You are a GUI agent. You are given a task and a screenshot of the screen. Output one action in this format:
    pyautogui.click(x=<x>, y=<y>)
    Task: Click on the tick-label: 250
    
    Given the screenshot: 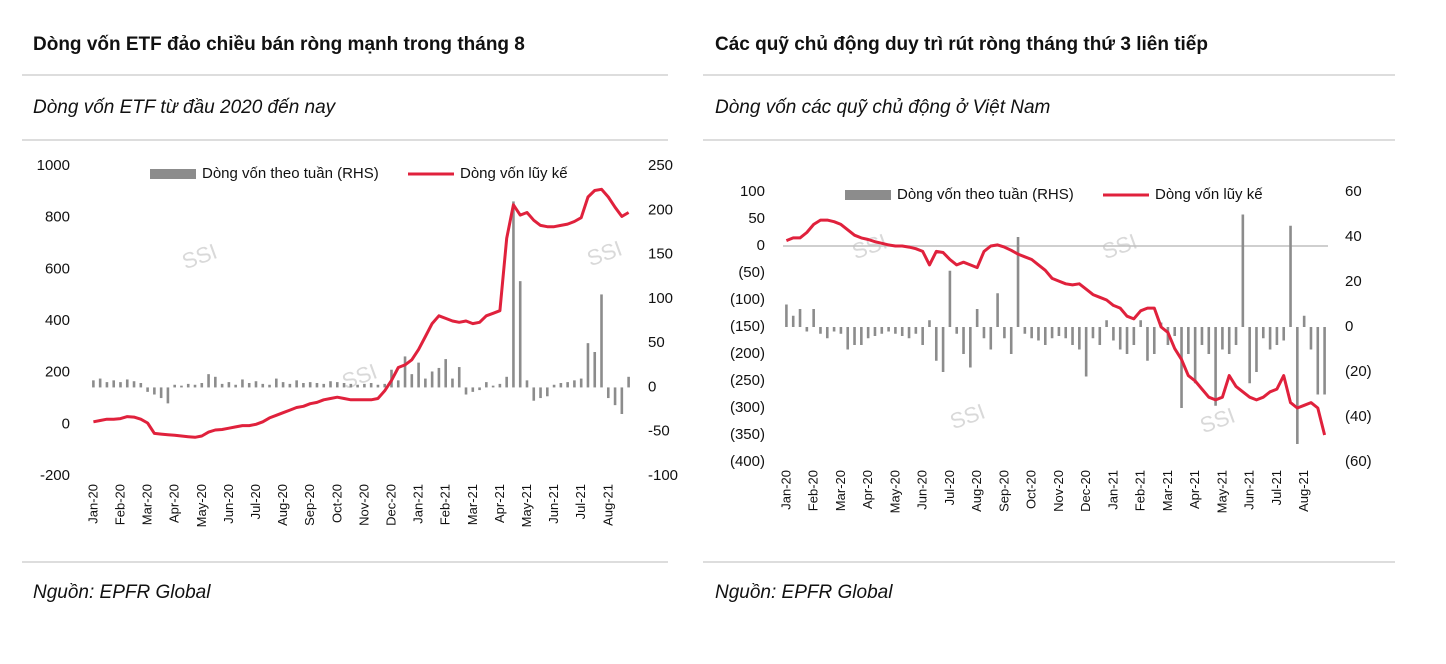 What is the action you would take?
    pyautogui.click(x=660, y=165)
    